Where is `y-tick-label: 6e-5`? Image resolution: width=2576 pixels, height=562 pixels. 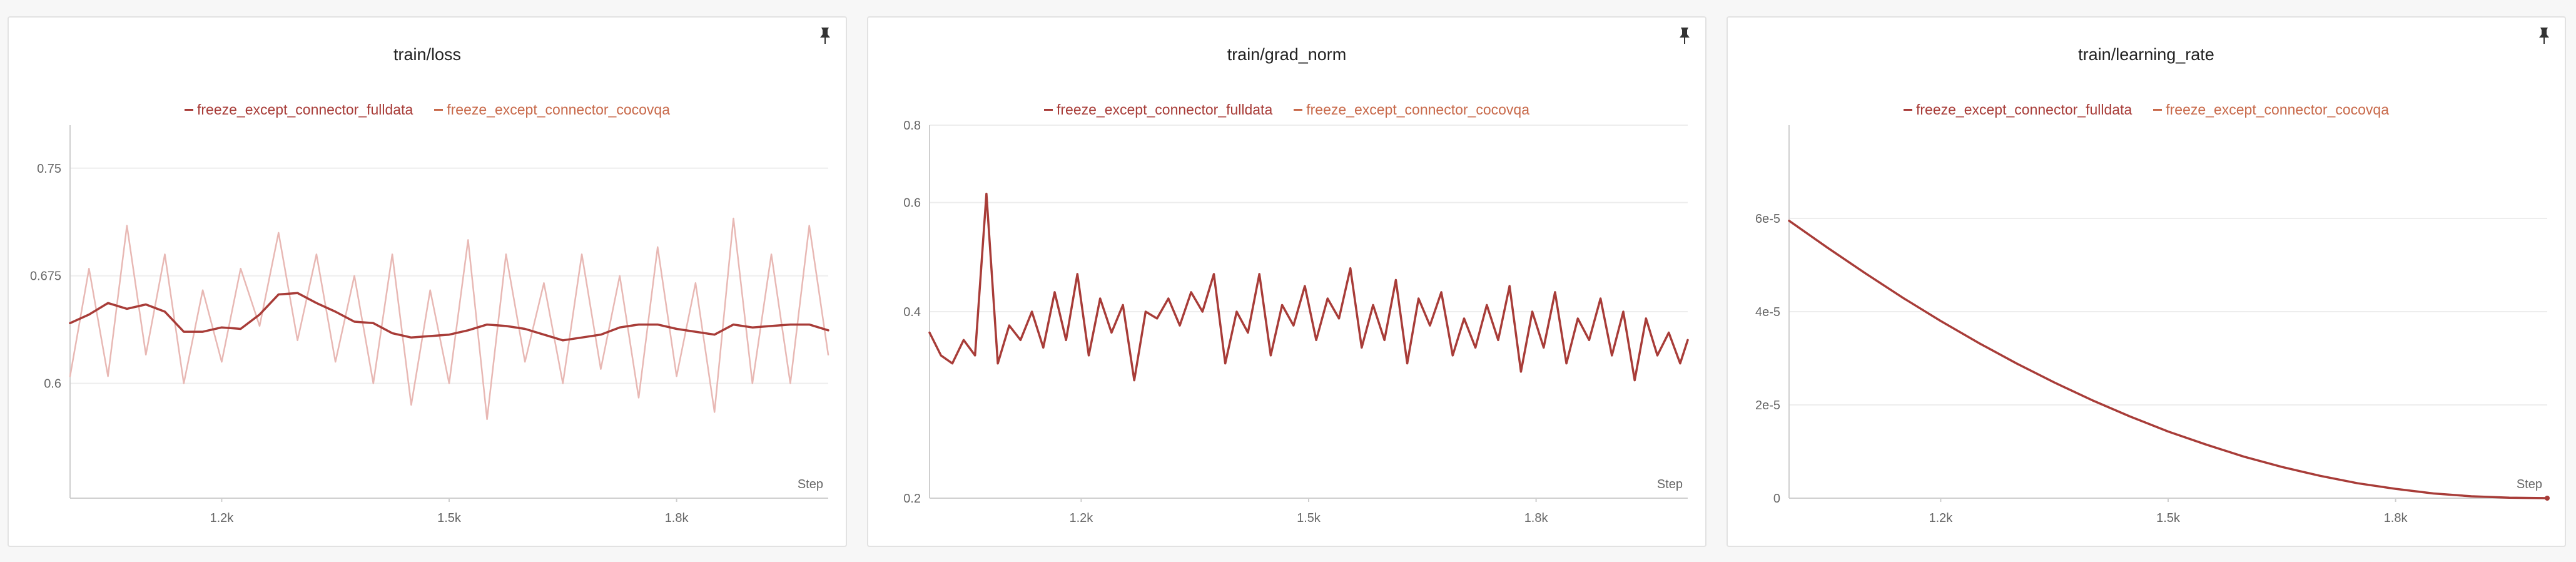 y-tick-label: 6e-5 is located at coordinates (1768, 219).